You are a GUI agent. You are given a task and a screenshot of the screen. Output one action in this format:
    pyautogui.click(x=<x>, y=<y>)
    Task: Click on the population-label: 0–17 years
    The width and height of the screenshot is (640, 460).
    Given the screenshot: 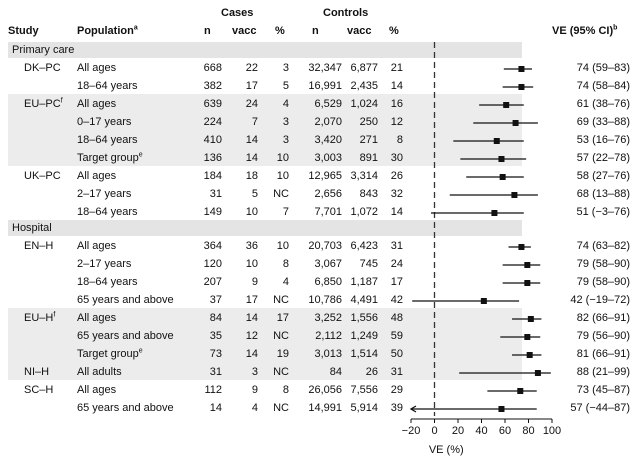 What is the action you would take?
    pyautogui.click(x=104, y=122)
    